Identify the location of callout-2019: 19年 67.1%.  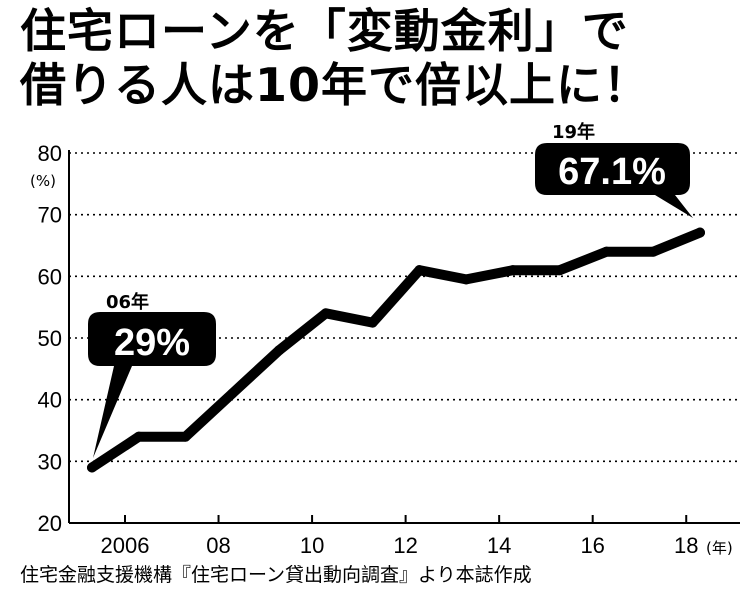
(614, 169).